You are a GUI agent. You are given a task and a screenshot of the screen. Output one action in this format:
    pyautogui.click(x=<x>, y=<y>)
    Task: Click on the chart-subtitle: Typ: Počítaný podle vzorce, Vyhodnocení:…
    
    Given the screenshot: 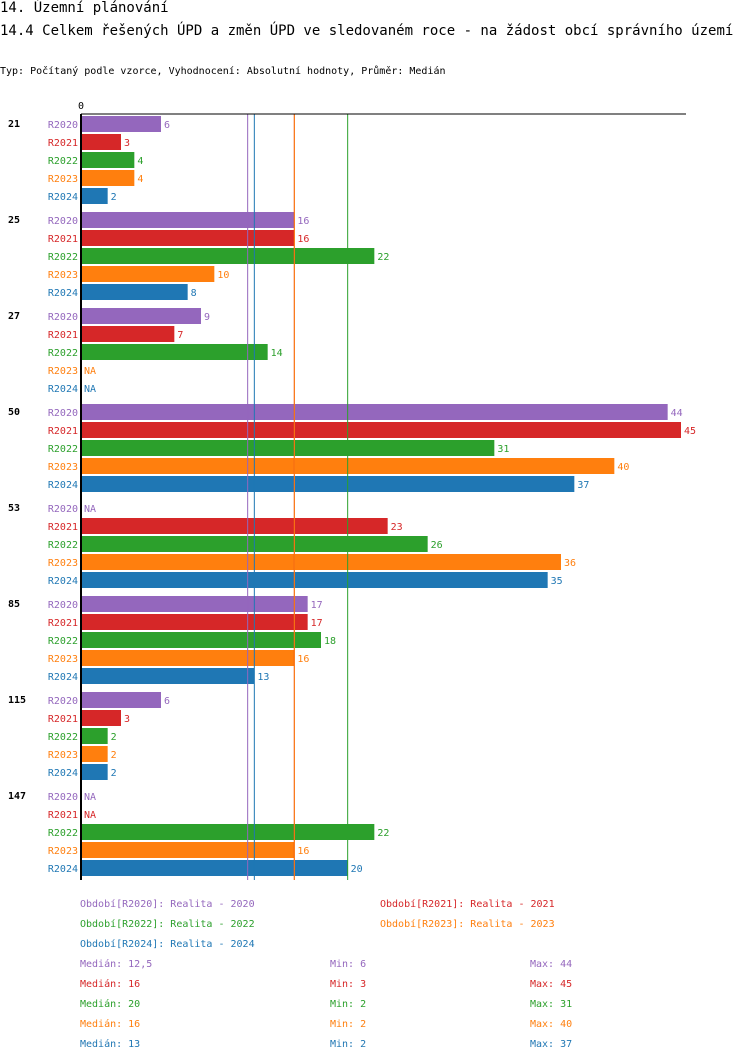 What is the action you would take?
    pyautogui.click(x=223, y=71)
    